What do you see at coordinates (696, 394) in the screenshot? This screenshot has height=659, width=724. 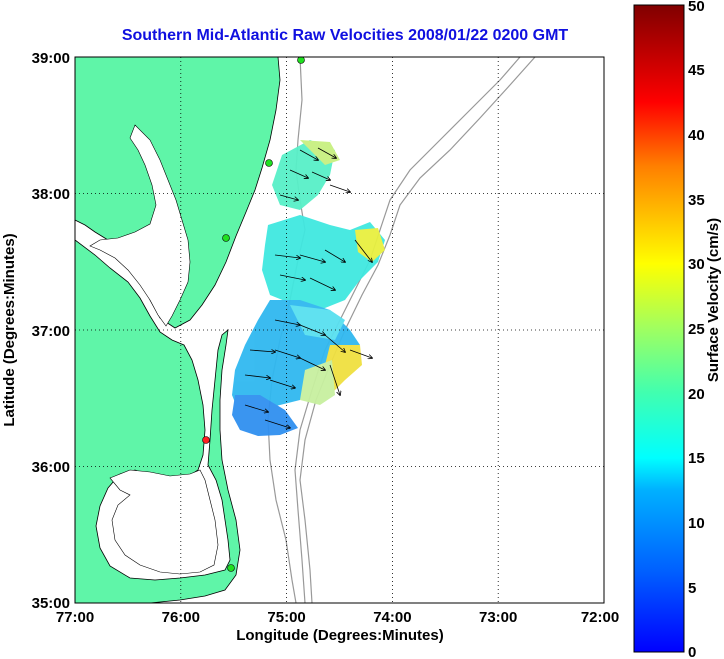 I see `colorbar-tick-label: 20` at bounding box center [696, 394].